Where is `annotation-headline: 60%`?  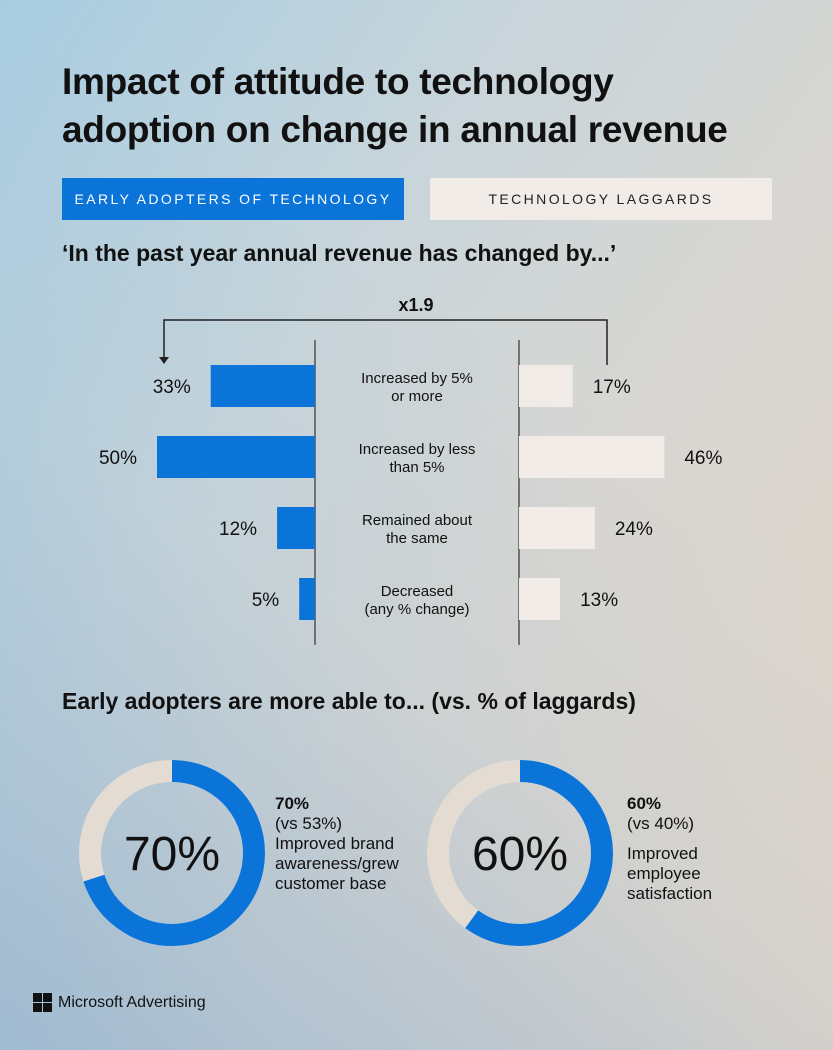
annotation-headline: 60% is located at coordinates (644, 803).